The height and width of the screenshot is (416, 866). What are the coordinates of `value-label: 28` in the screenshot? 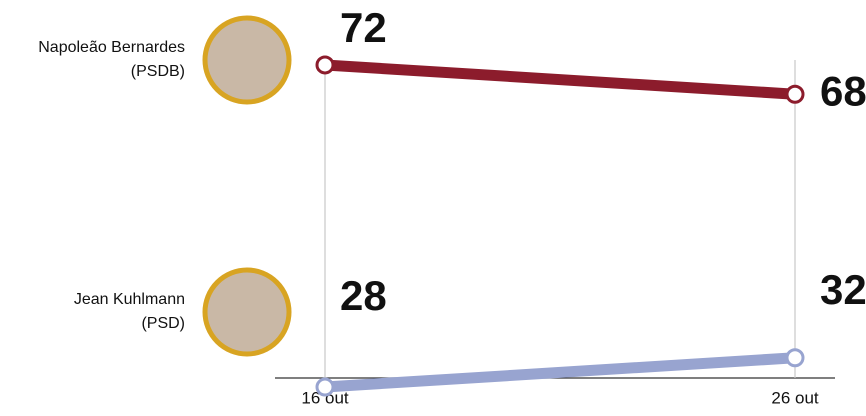 It's located at (363, 295).